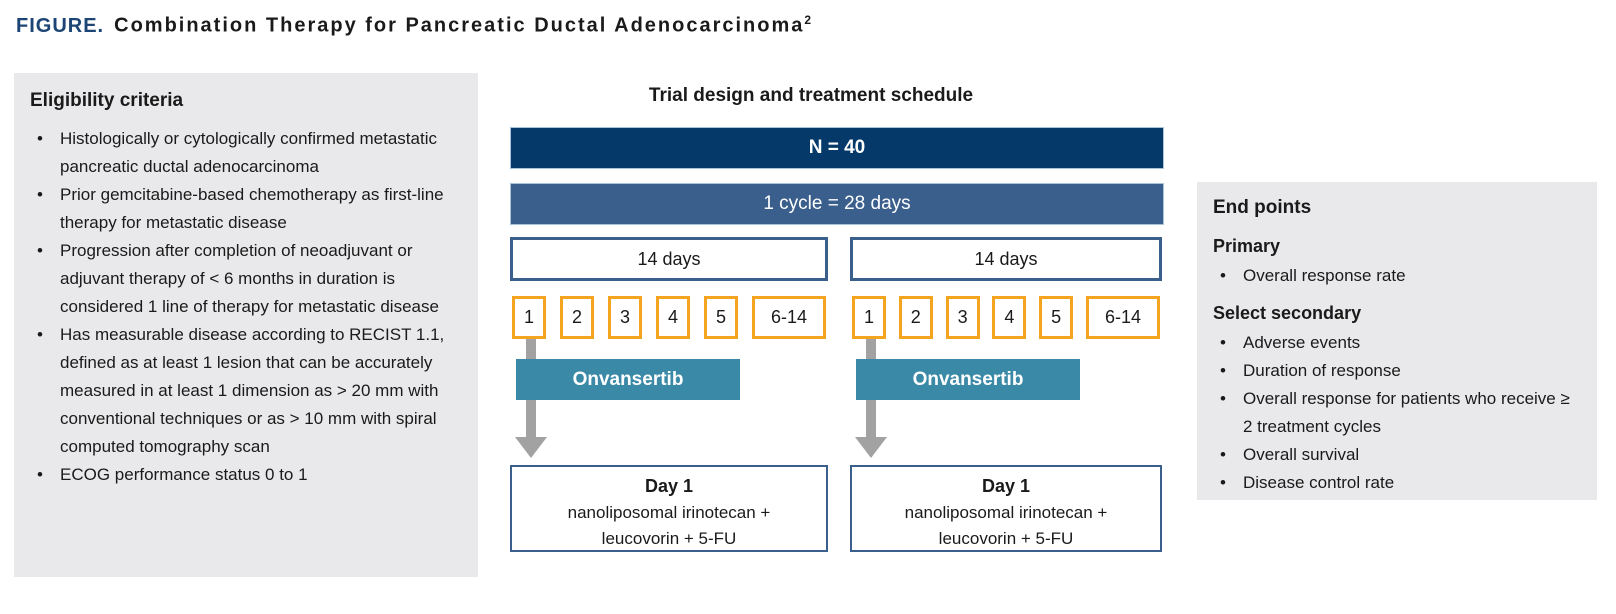  What do you see at coordinates (247, 475) in the screenshot?
I see `eligibility-item: ECOG performance status 0 to 1` at bounding box center [247, 475].